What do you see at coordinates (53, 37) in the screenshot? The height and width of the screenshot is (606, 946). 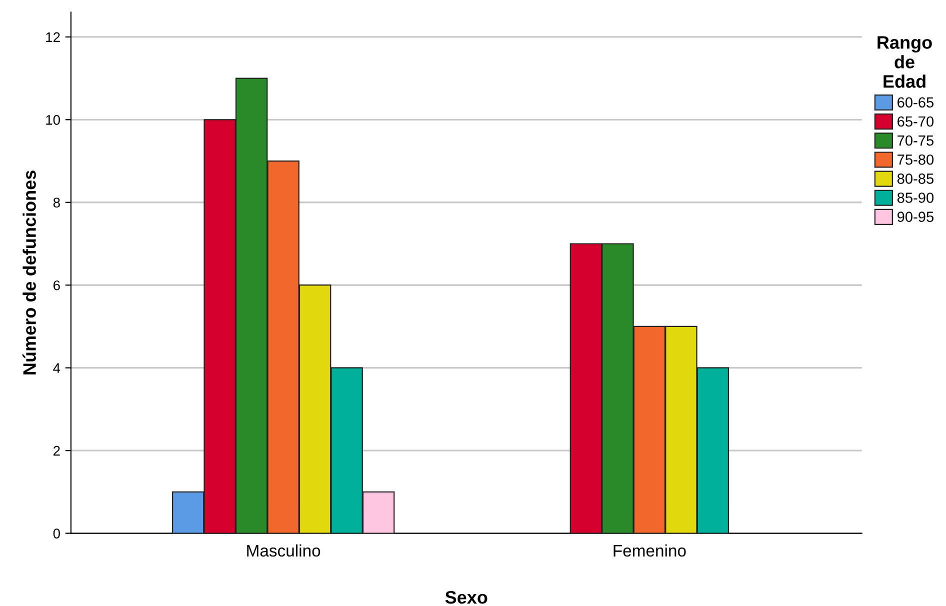 I see `y-tick-label: 12` at bounding box center [53, 37].